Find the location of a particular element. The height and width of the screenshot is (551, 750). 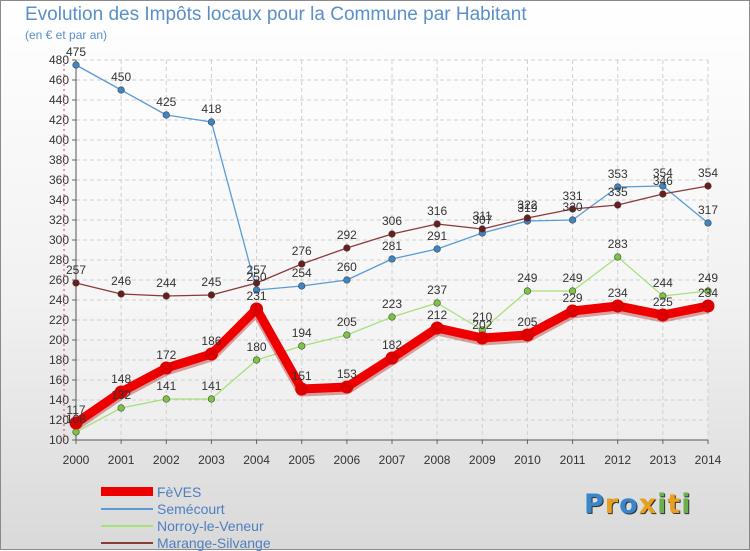

x-tick-label: 2010 is located at coordinates (527, 460).